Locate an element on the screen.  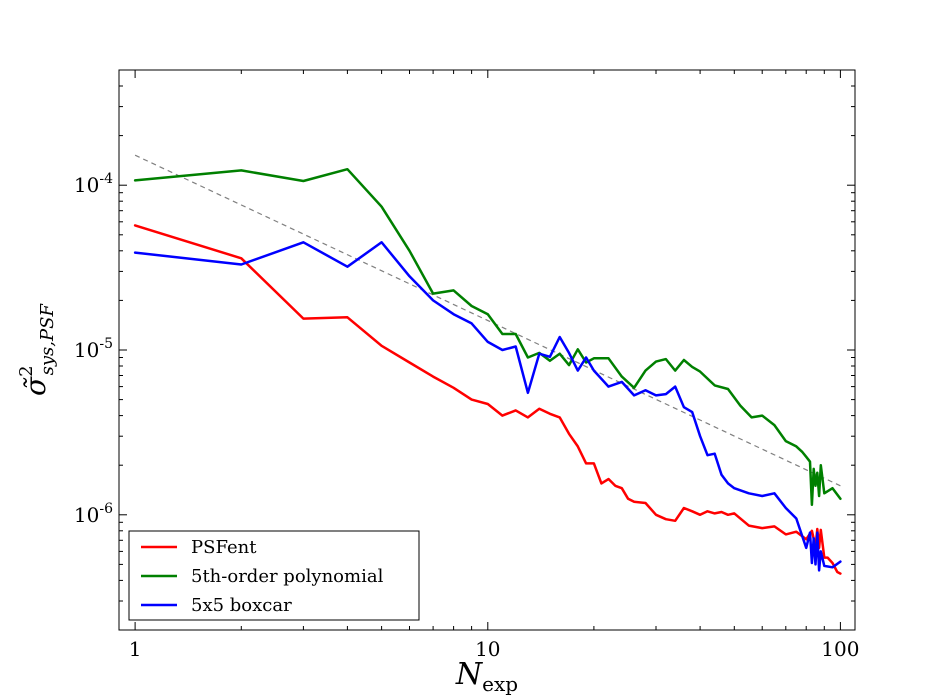
legend: PSFent 5th-order polynomial 5x5 boxcar is located at coordinates (274, 575).